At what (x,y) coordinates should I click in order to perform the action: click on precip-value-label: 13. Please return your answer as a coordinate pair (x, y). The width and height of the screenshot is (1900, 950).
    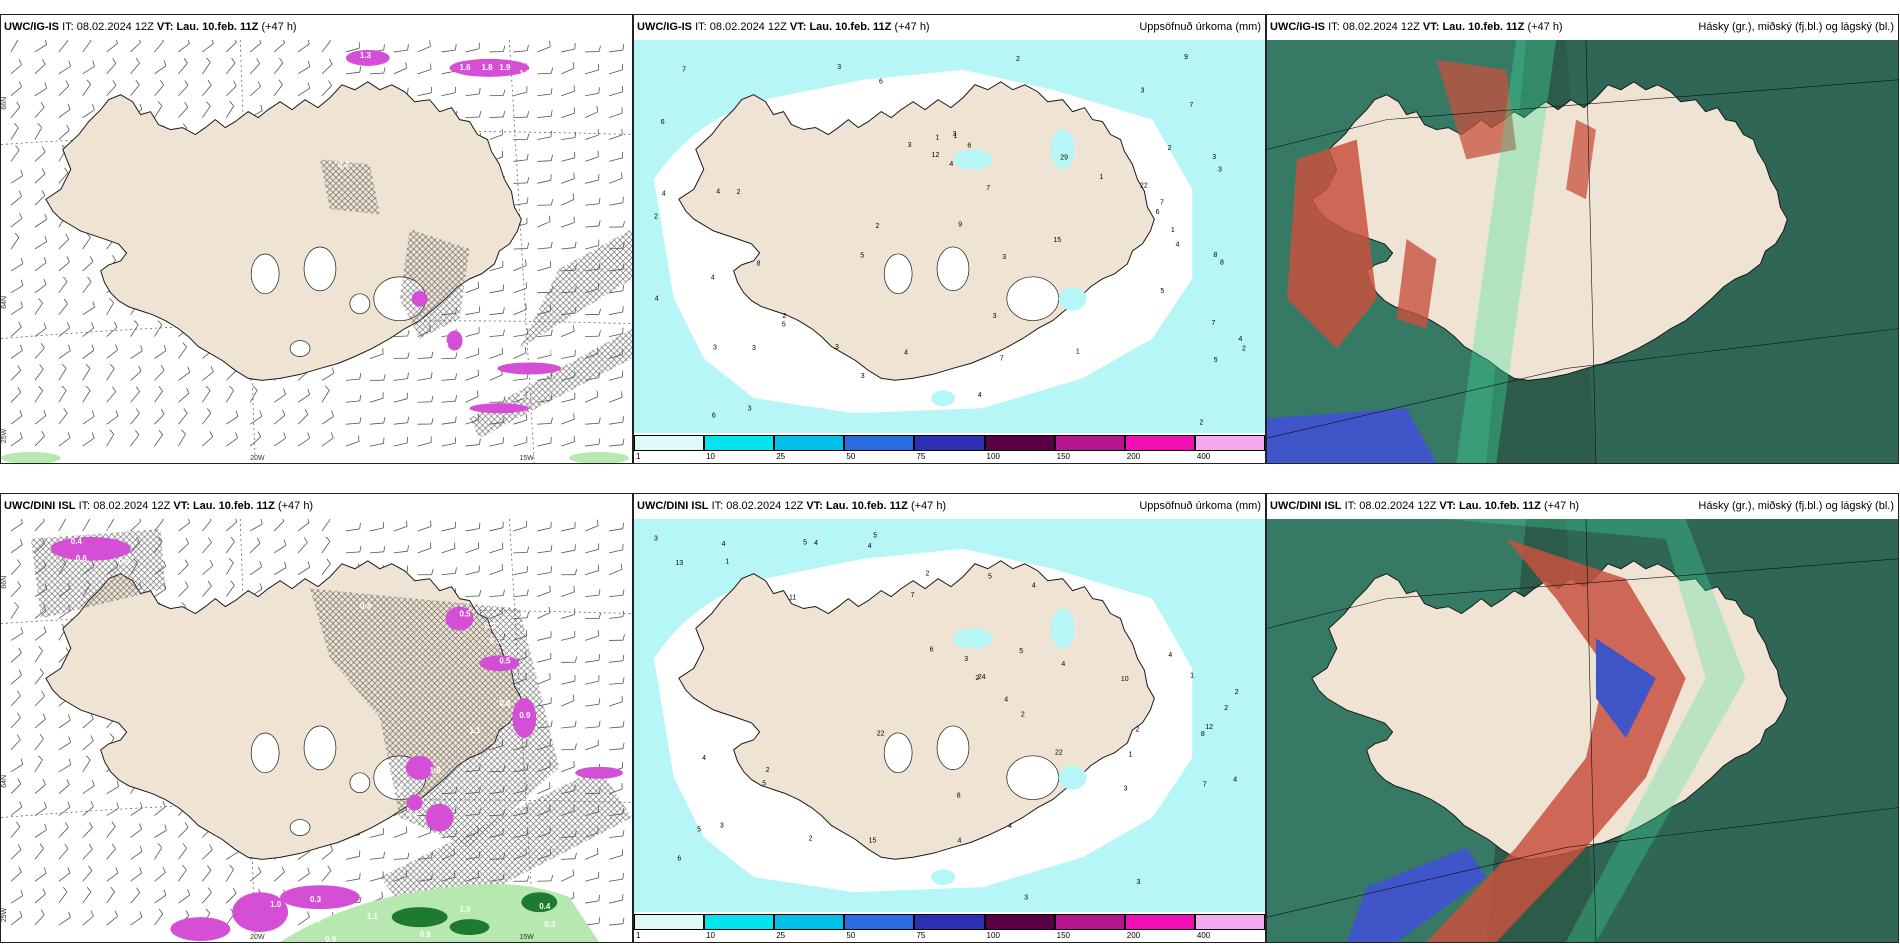
    Looking at the image, I should click on (679, 563).